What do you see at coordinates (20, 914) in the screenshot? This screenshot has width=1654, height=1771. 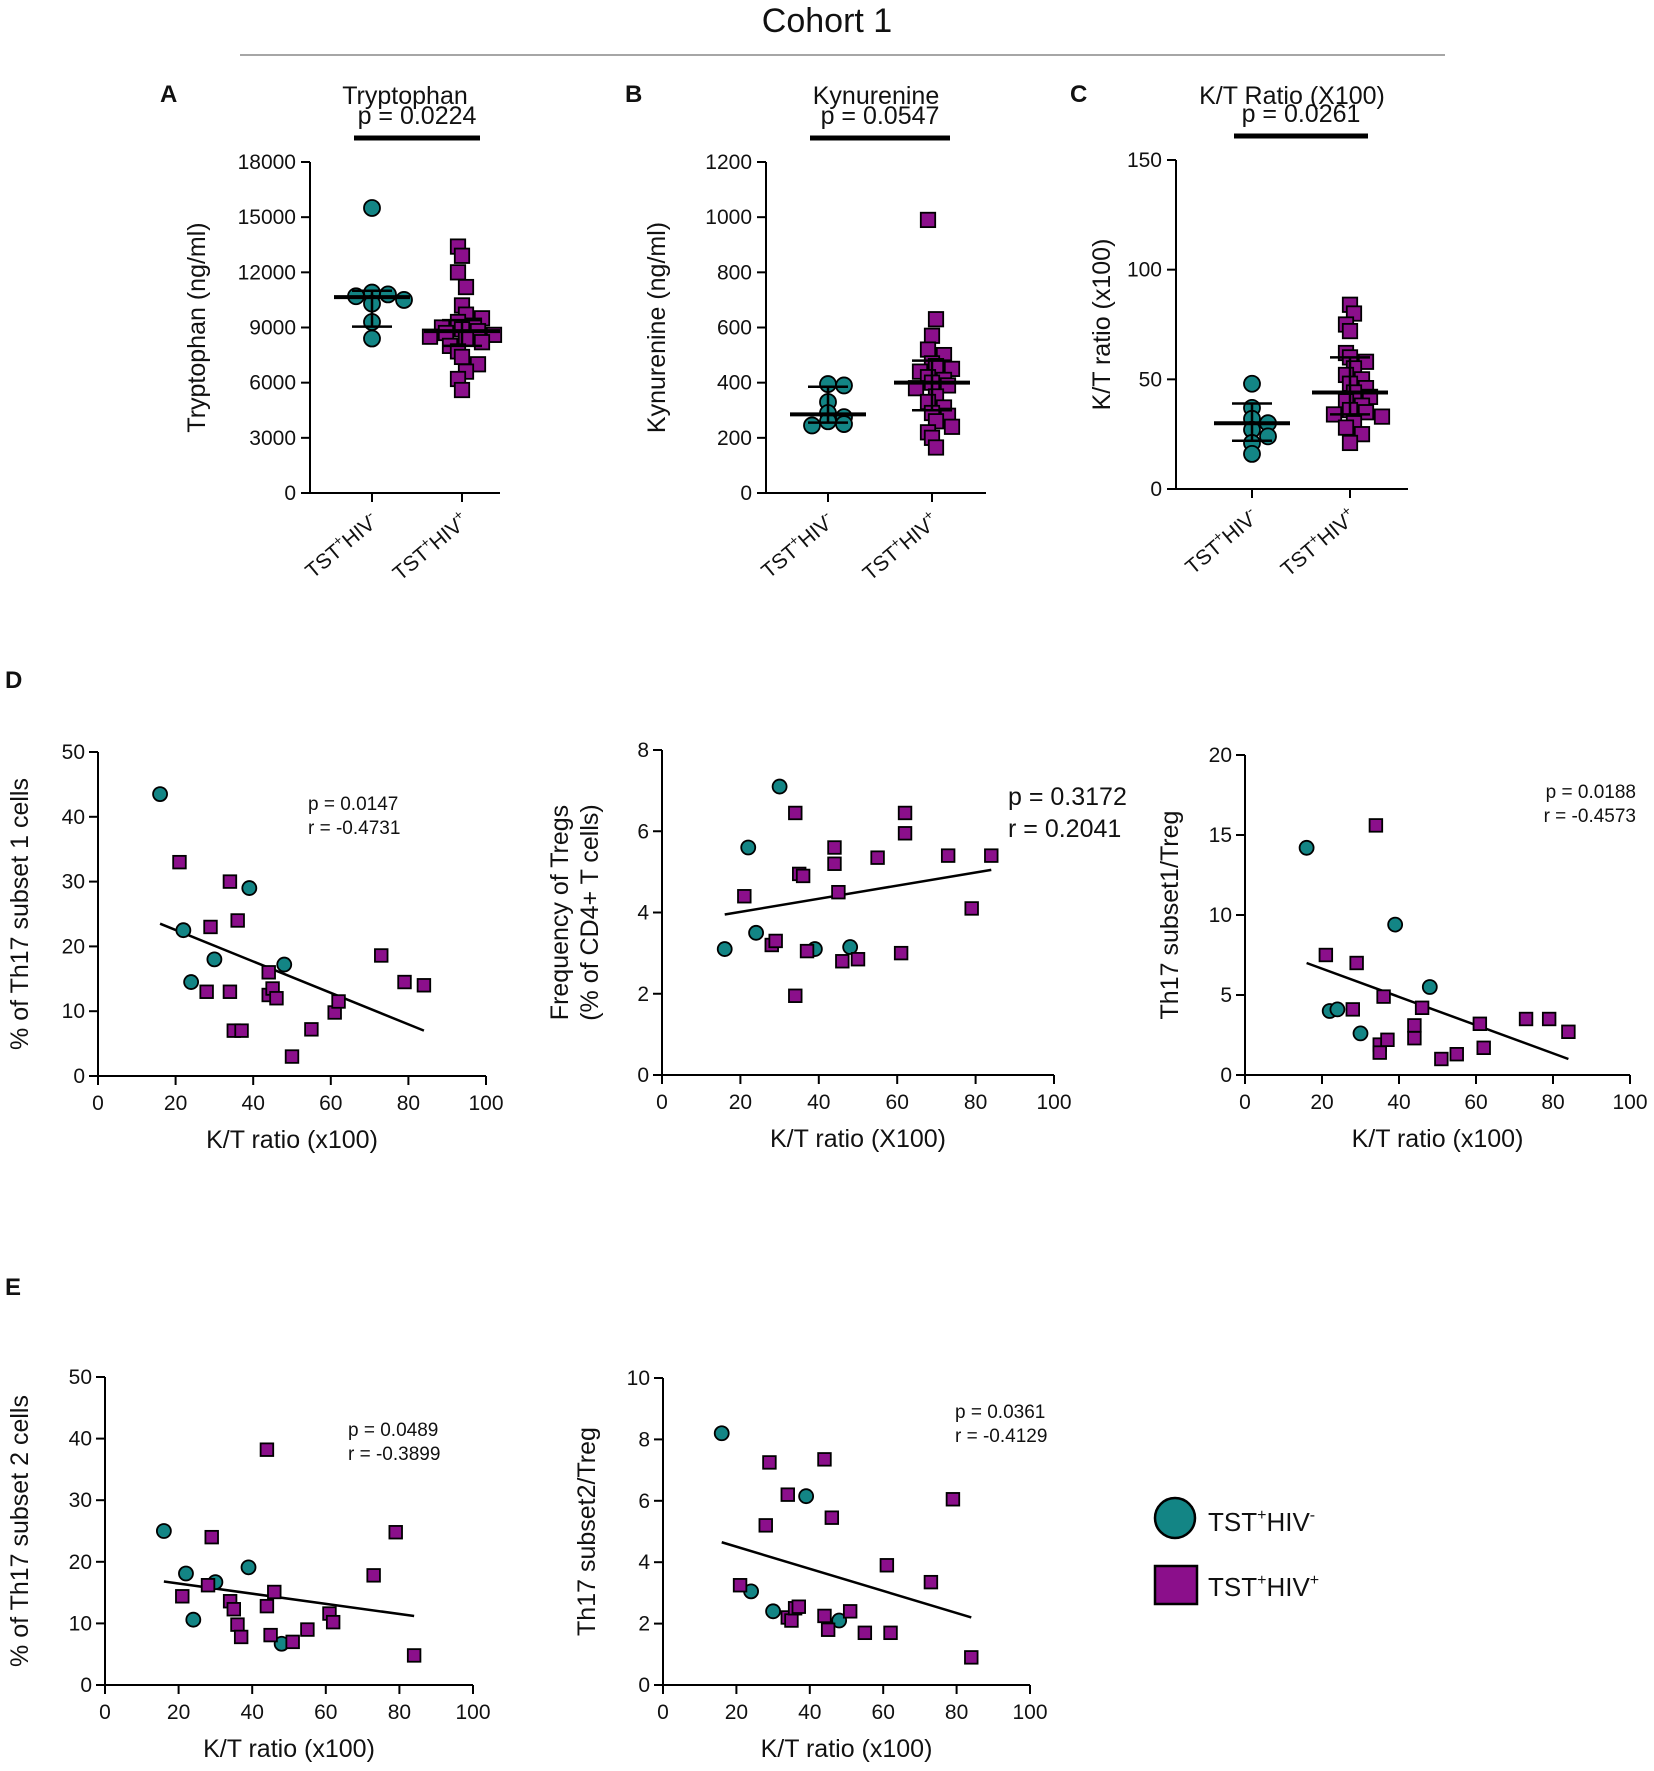 I see `y-axis-label: % of Th17 subset 1 cells` at bounding box center [20, 914].